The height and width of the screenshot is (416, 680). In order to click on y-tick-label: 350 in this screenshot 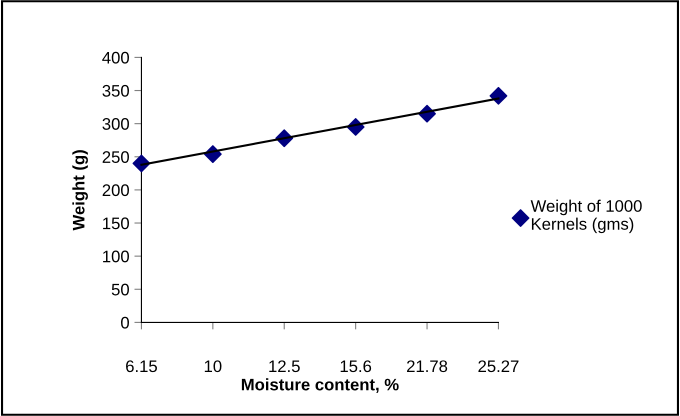, I will do `click(115, 90)`.